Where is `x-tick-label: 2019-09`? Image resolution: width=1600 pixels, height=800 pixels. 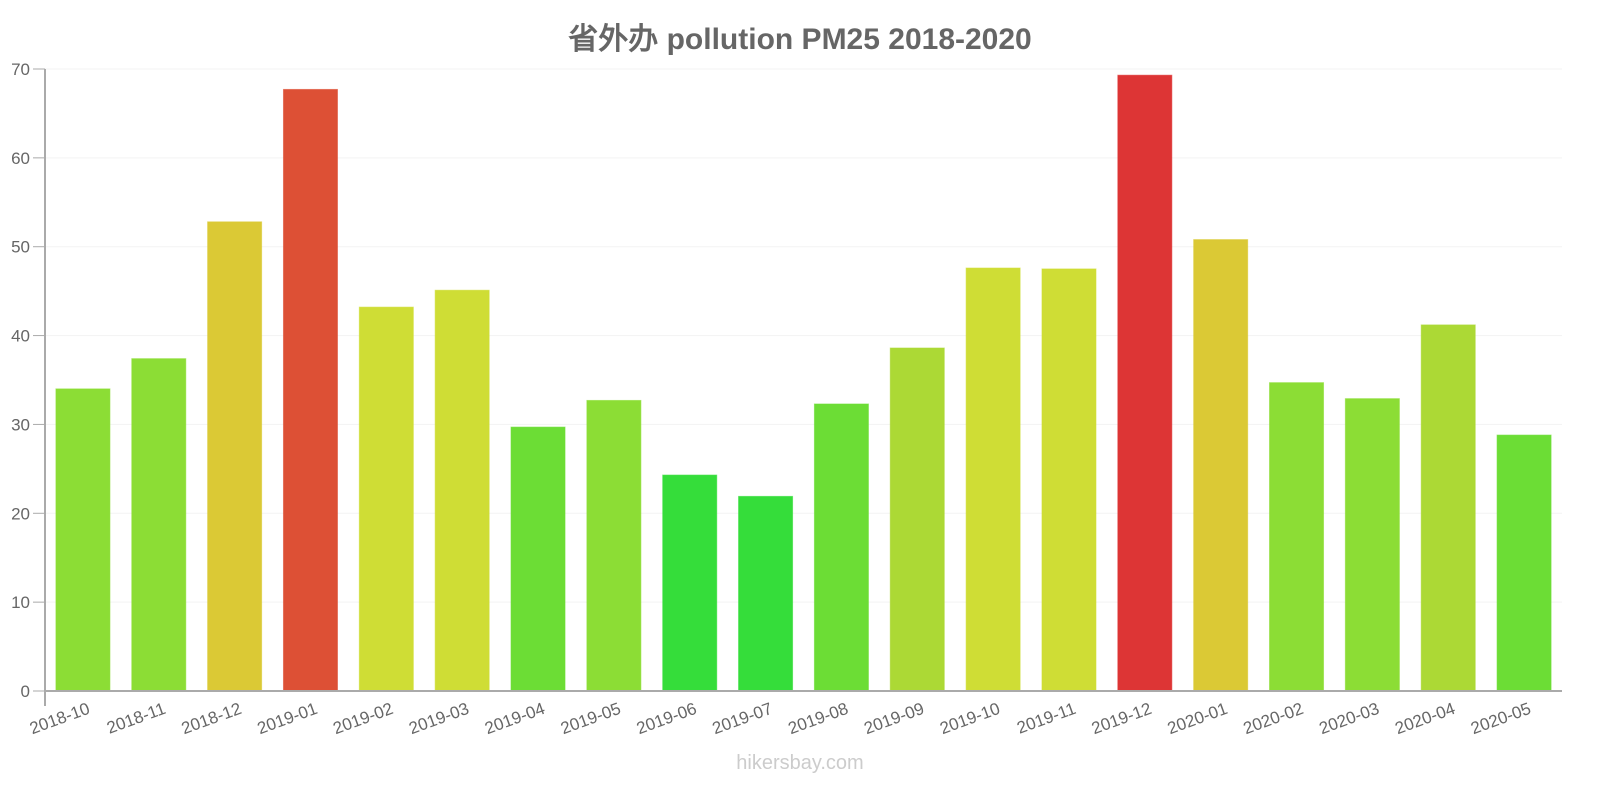
x-tick-label: 2019-09 is located at coordinates (894, 718).